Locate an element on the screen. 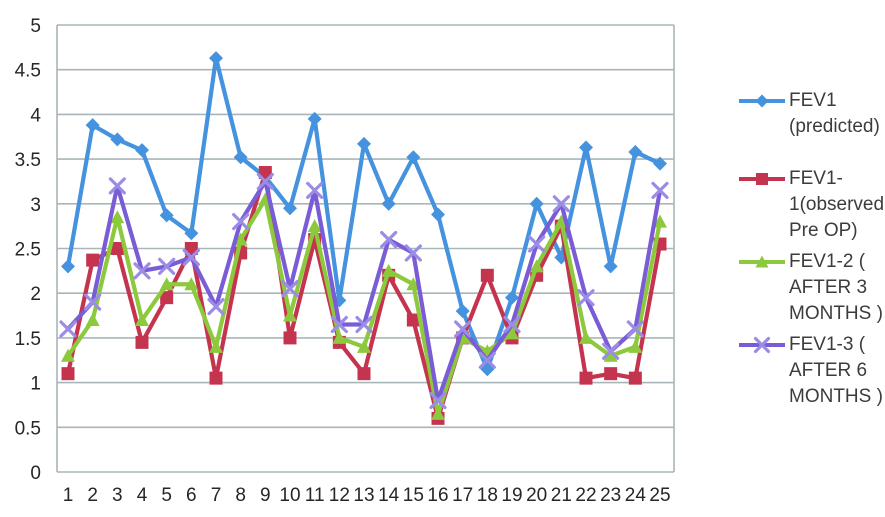 This screenshot has width=885, height=517. y-axis-tick-label: 1 is located at coordinates (35, 384).